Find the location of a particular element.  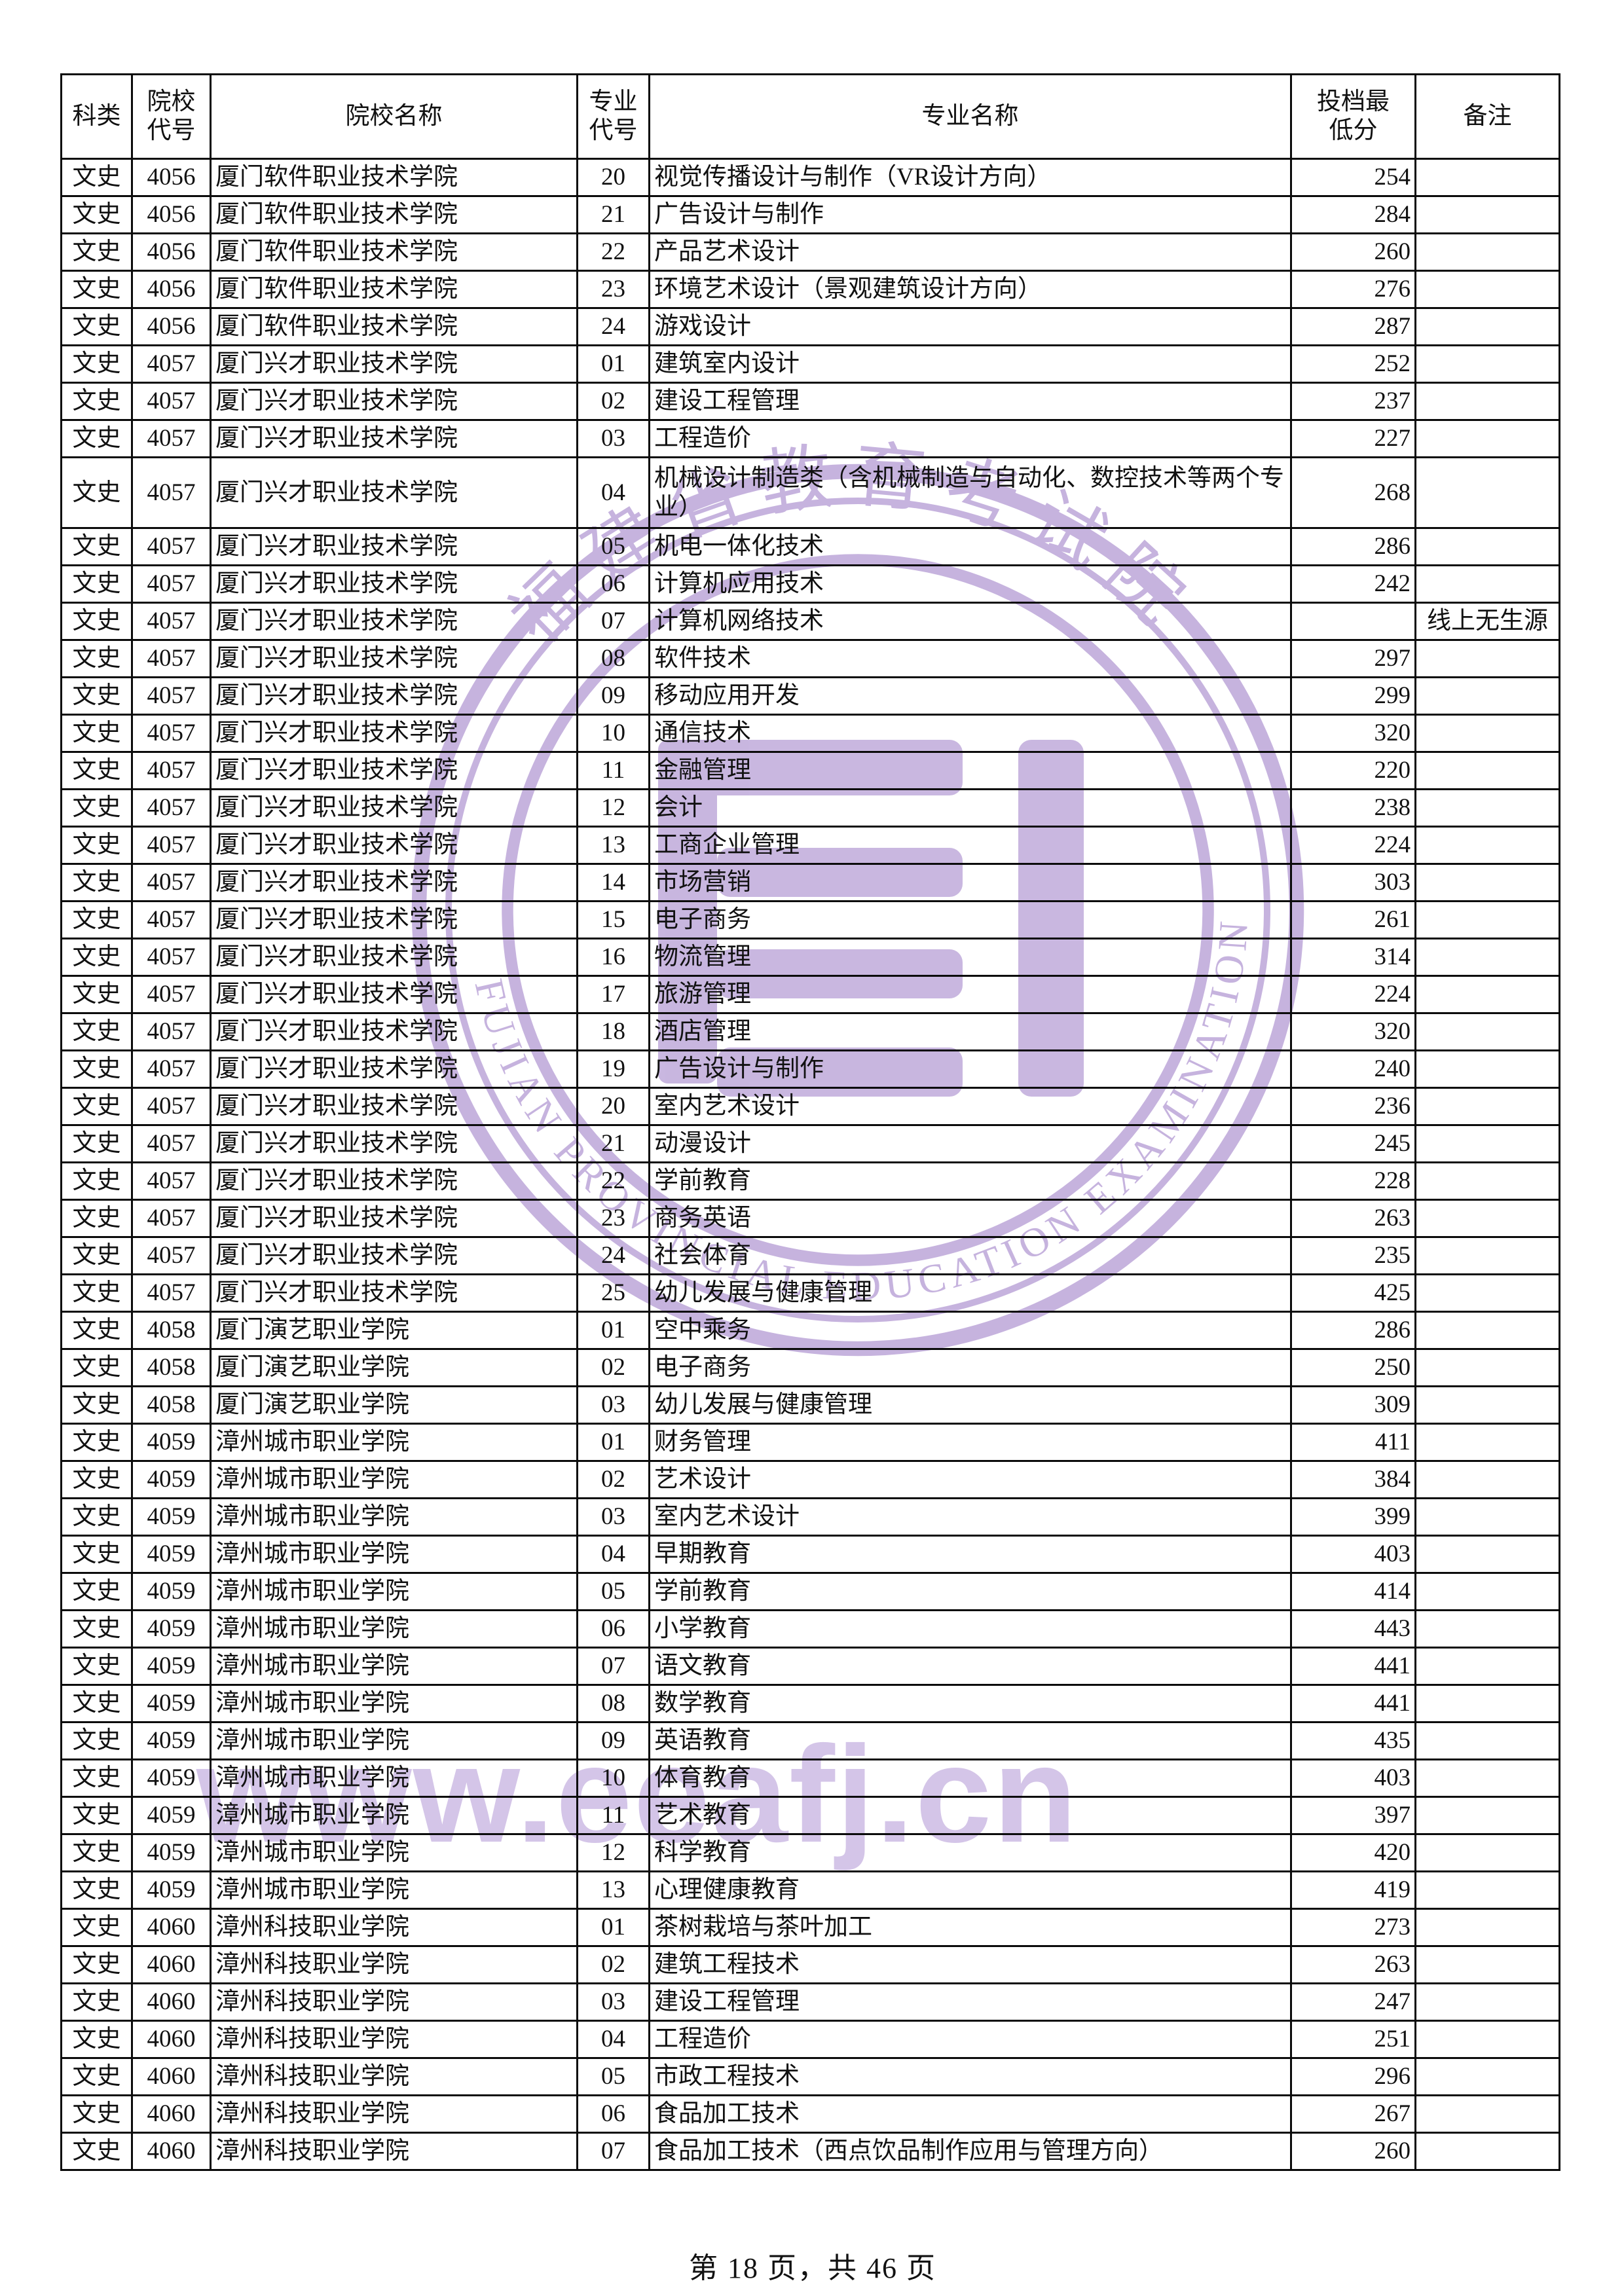

cell-min-score: 273 is located at coordinates (1353, 1927).